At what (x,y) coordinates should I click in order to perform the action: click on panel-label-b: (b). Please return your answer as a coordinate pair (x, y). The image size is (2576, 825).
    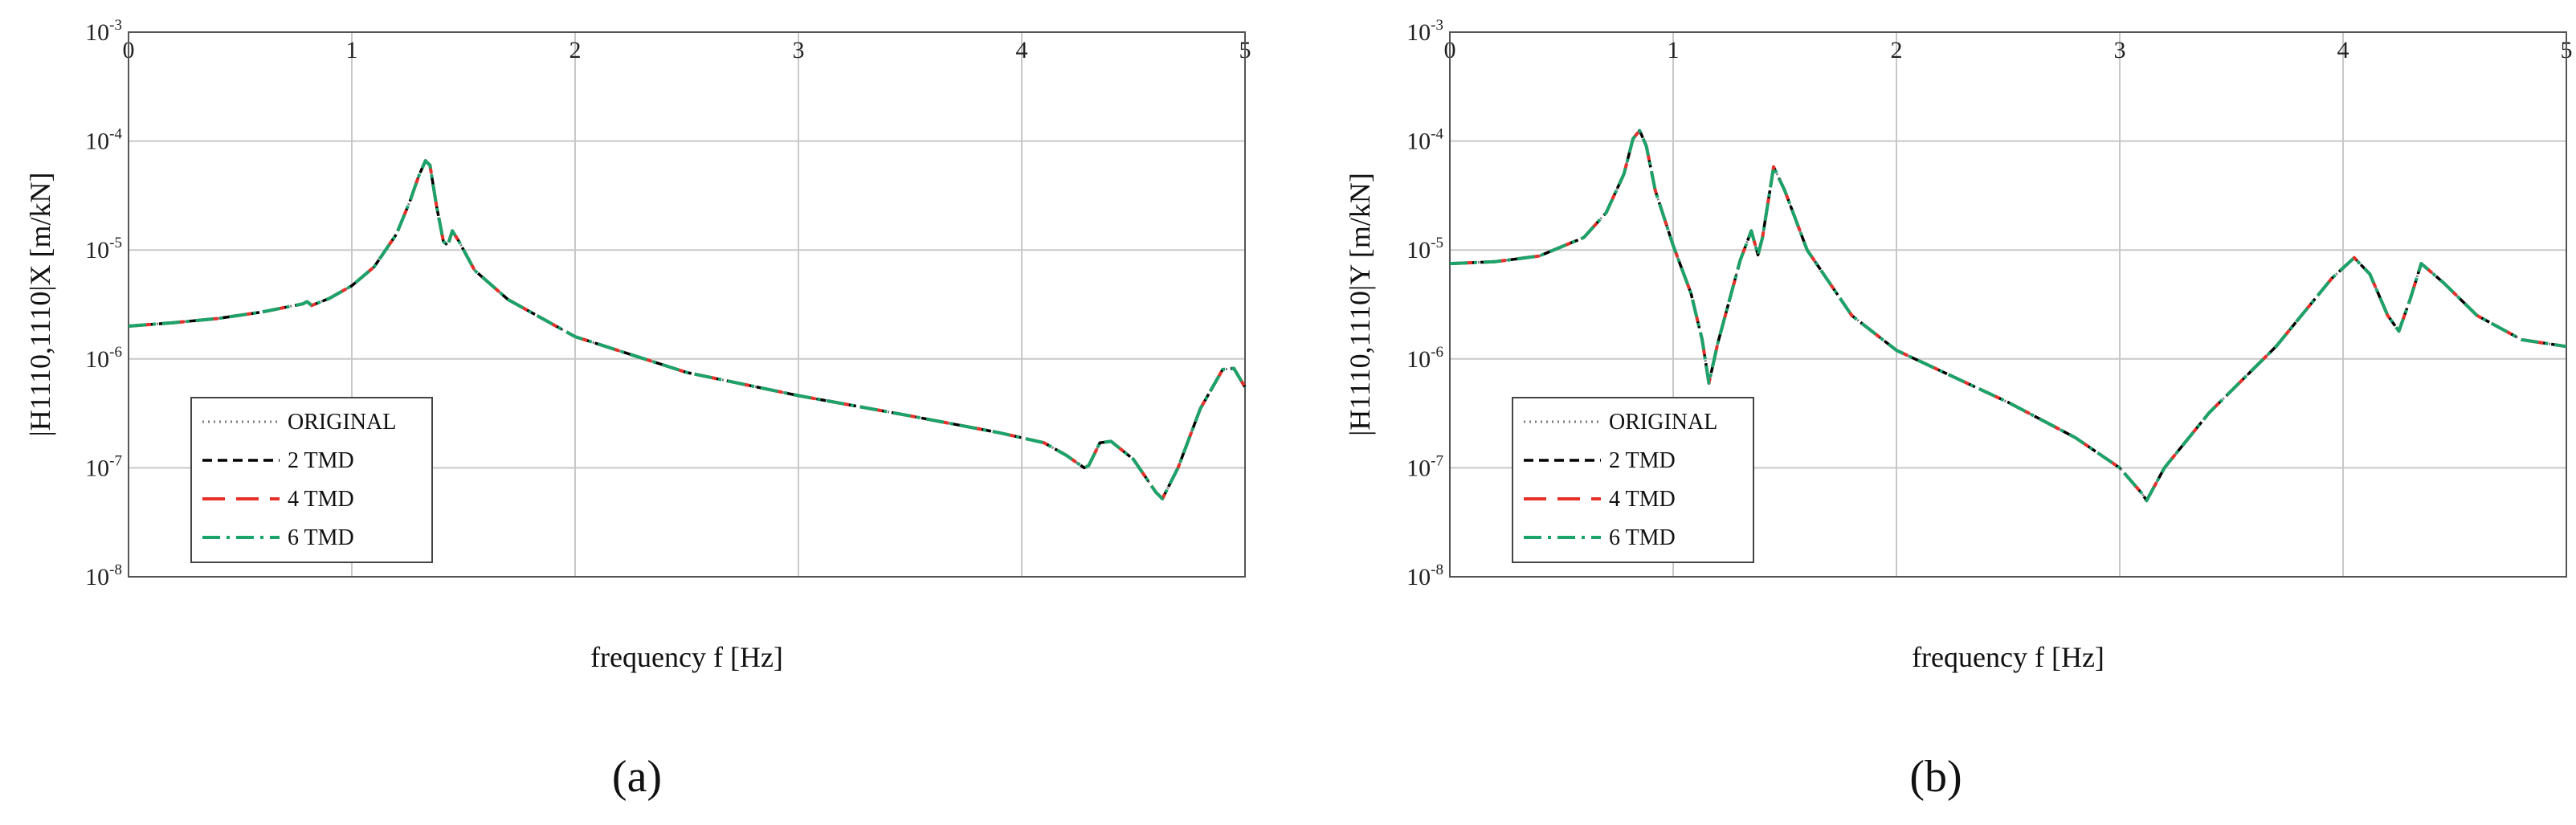
    Looking at the image, I should click on (1935, 777).